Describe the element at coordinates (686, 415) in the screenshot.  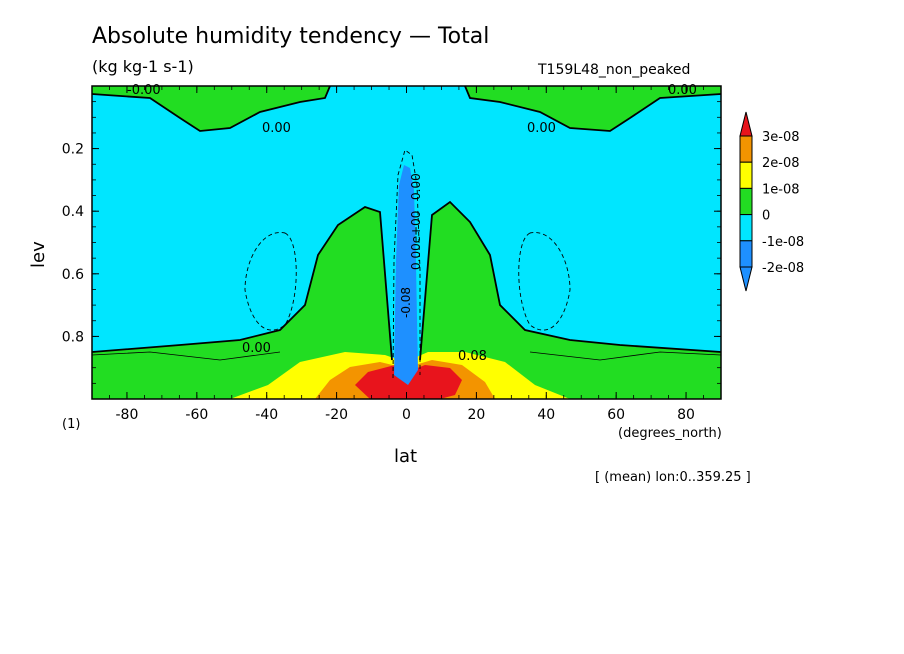
I see `x-tick-label: 80` at that location.